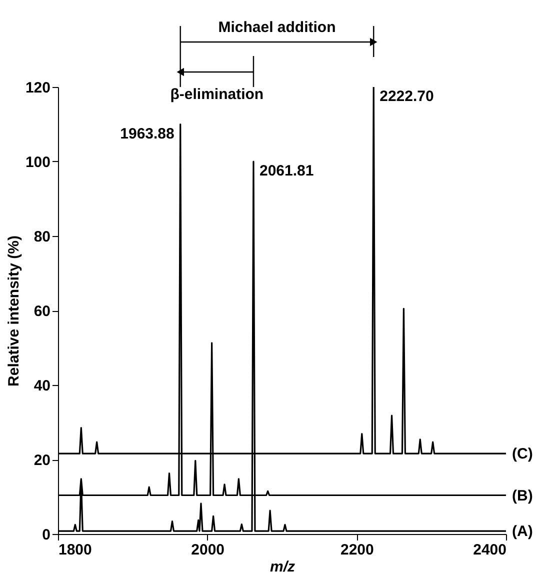 Image resolution: width=560 pixels, height=578 pixels. Describe the element at coordinates (217, 94) in the screenshot. I see `annotation: β-elimination` at that location.